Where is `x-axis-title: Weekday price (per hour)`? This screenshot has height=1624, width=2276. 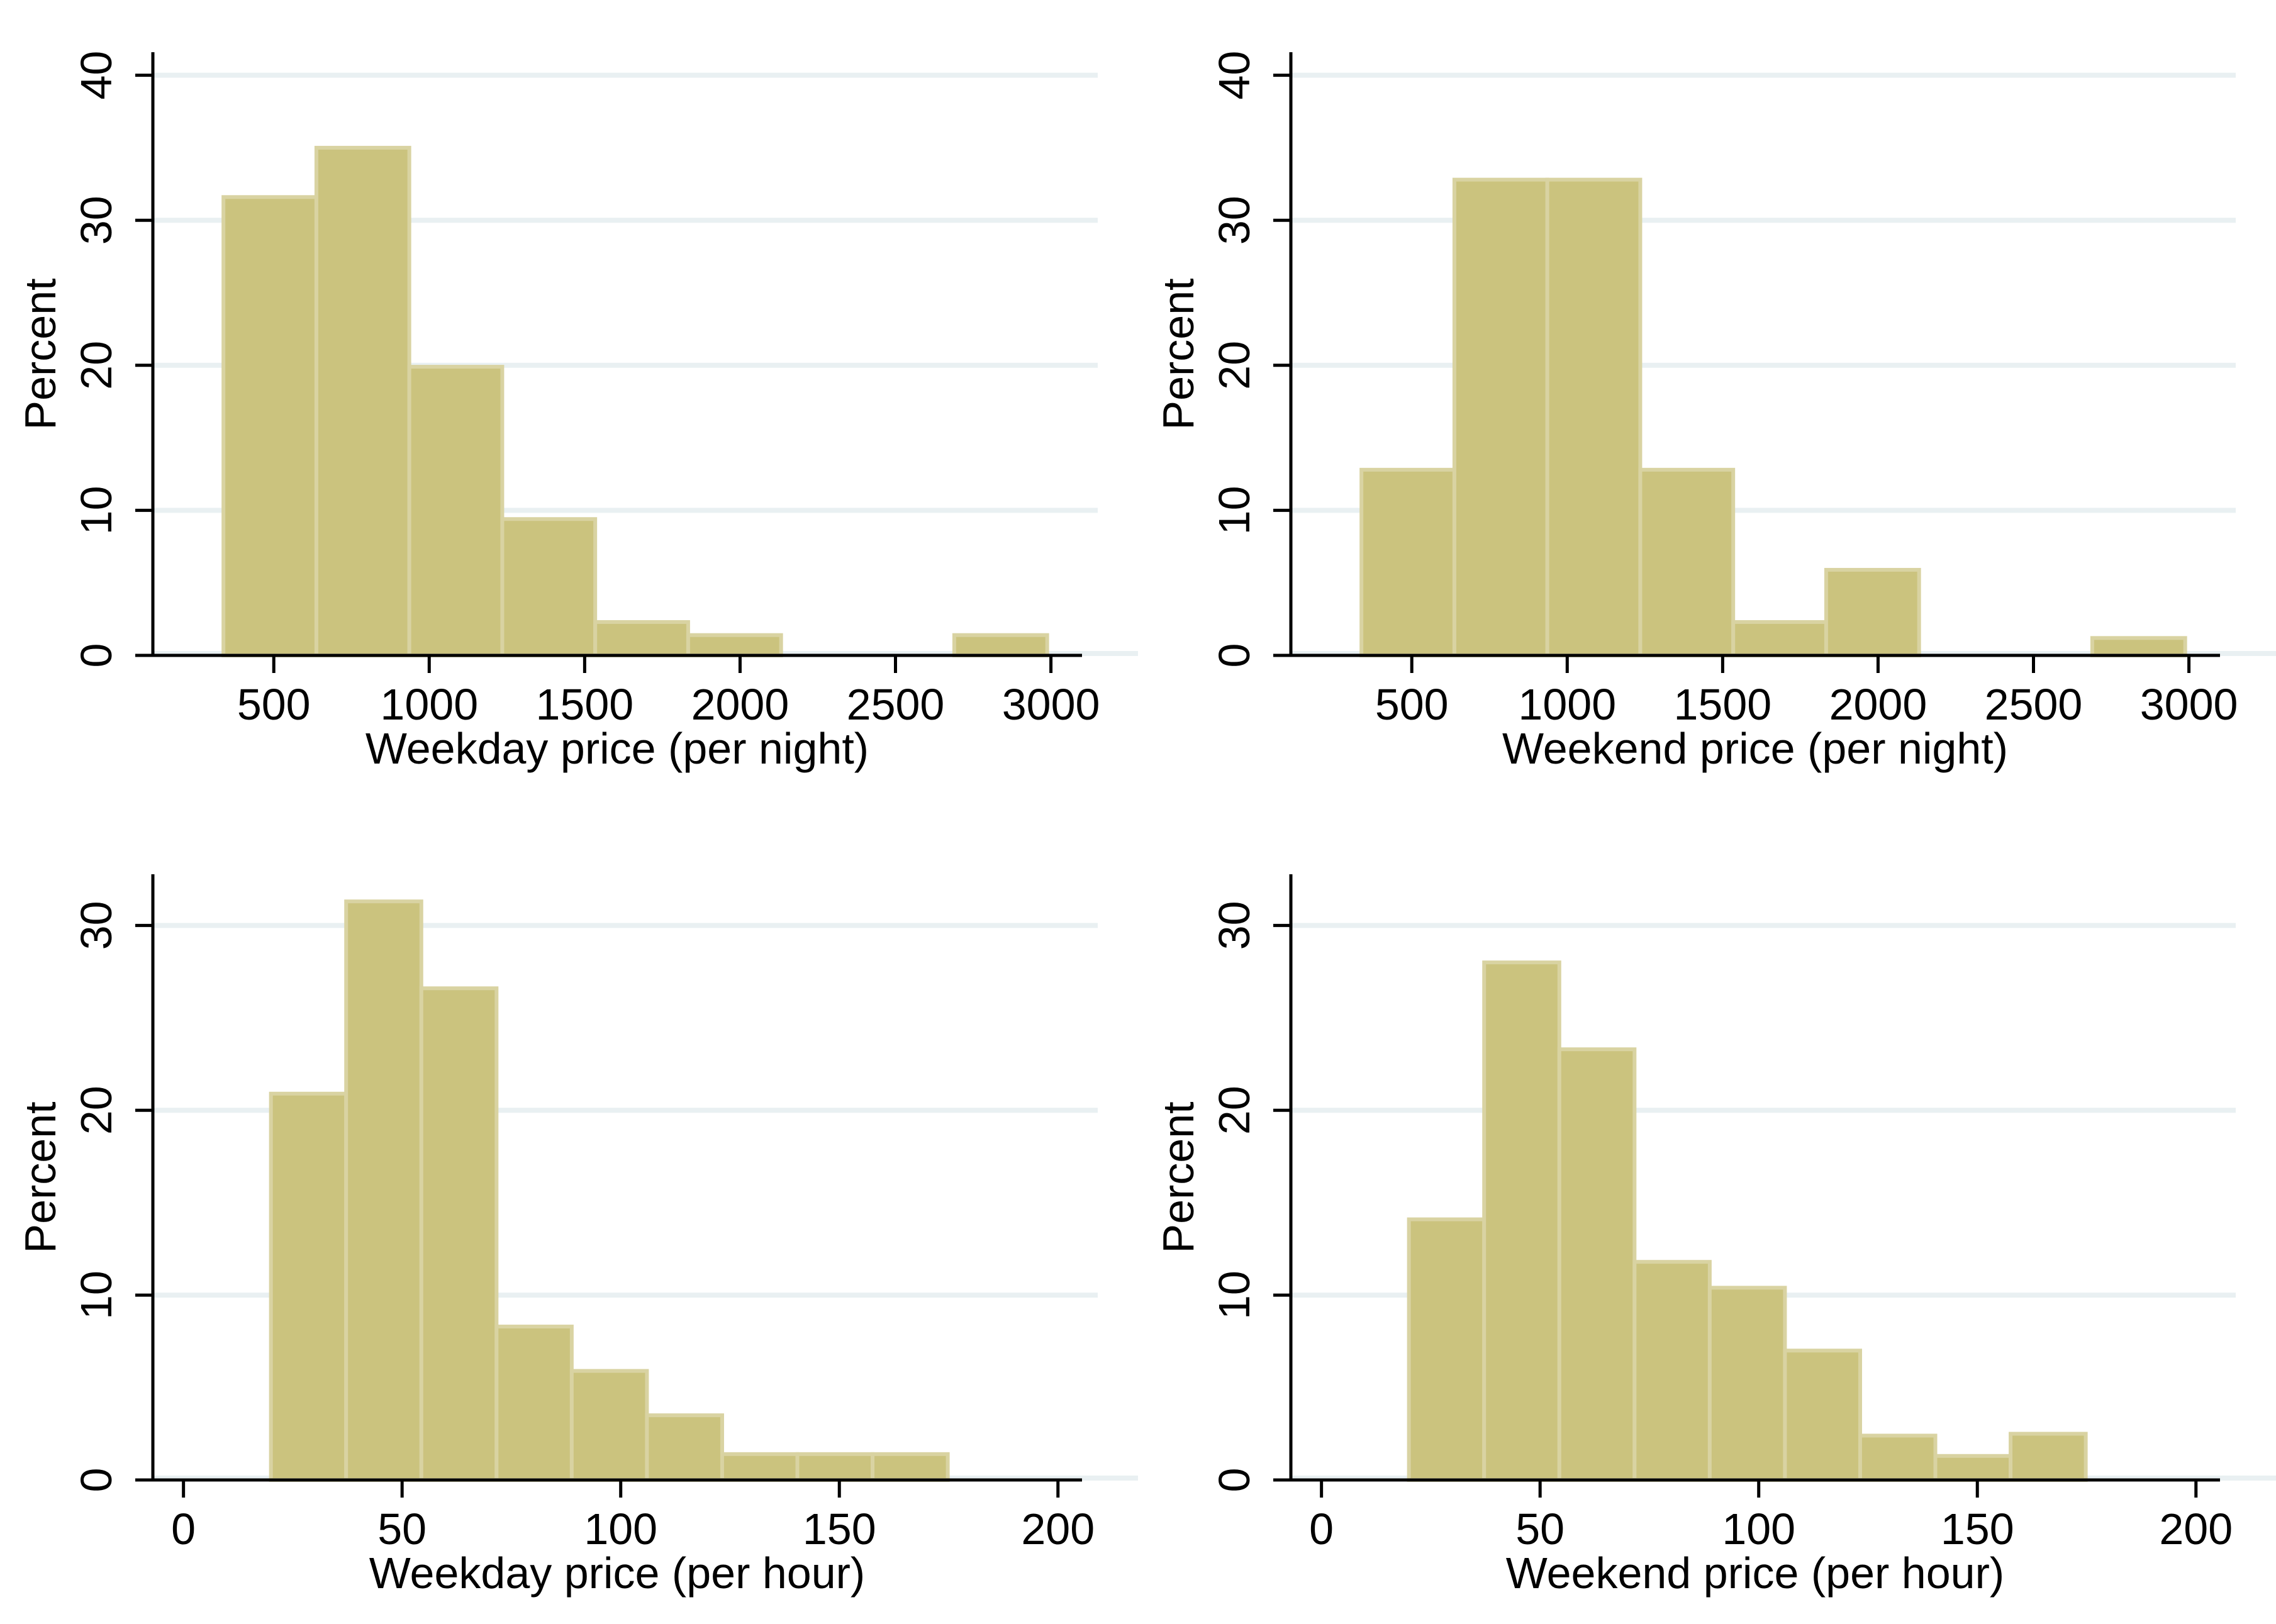 x-axis-title: Weekday price (per hour) is located at coordinates (617, 1573).